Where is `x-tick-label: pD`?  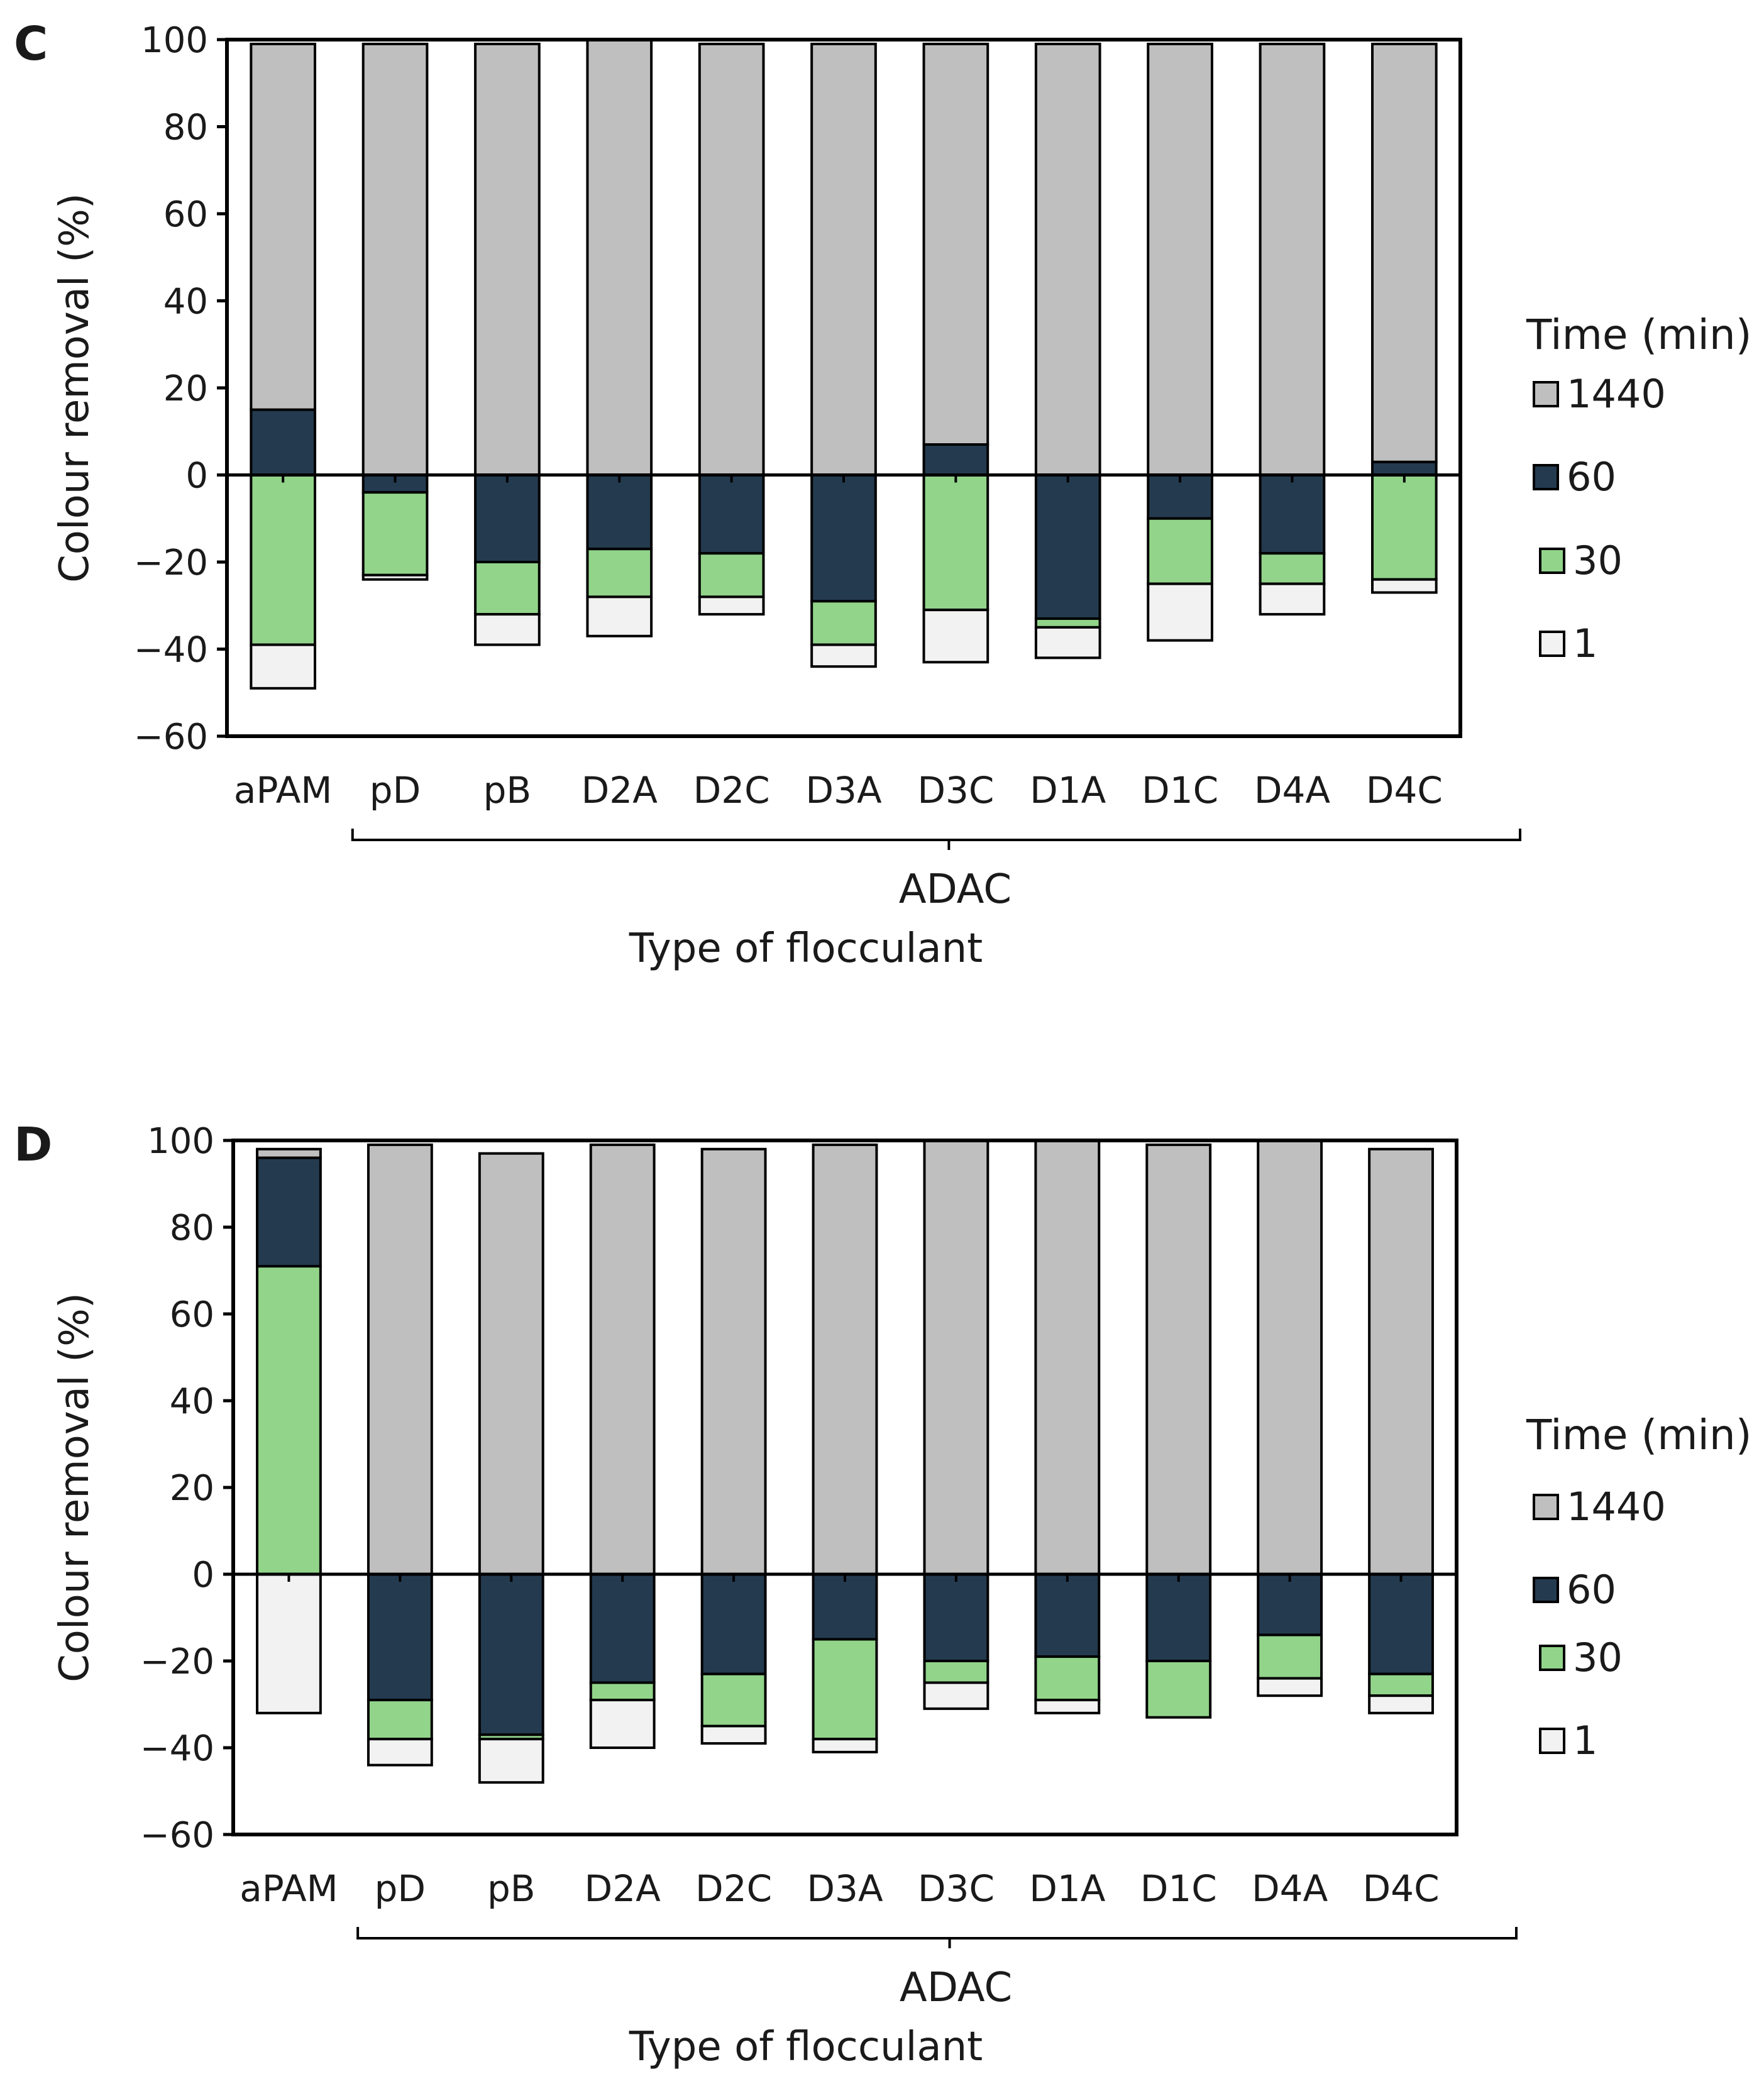
x-tick-label: pD is located at coordinates (395, 790).